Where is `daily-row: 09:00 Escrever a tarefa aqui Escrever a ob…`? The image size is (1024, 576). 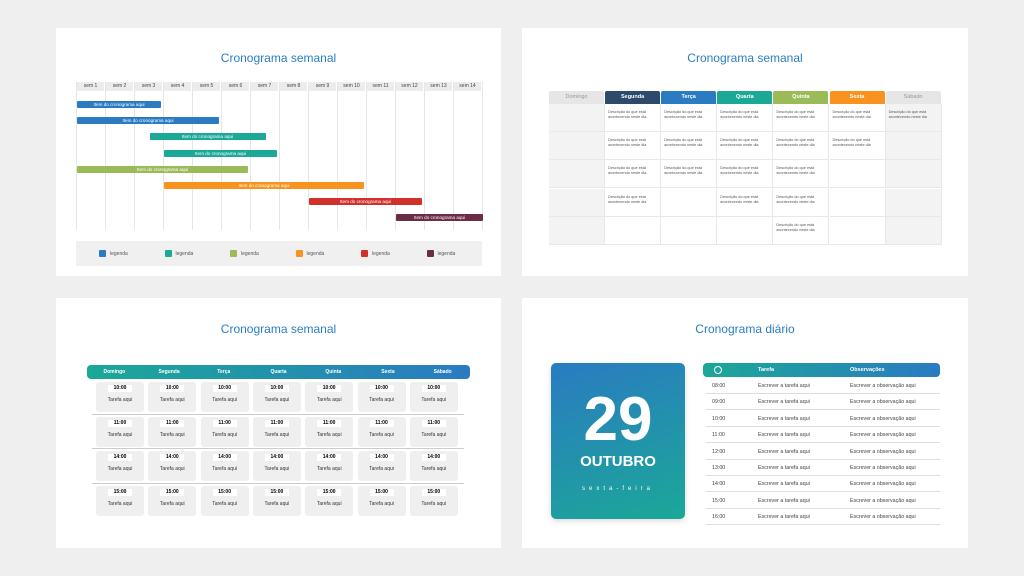
daily-row: 09:00 Escrever a tarefa aqui Escrever a ob… is located at coordinates (823, 402).